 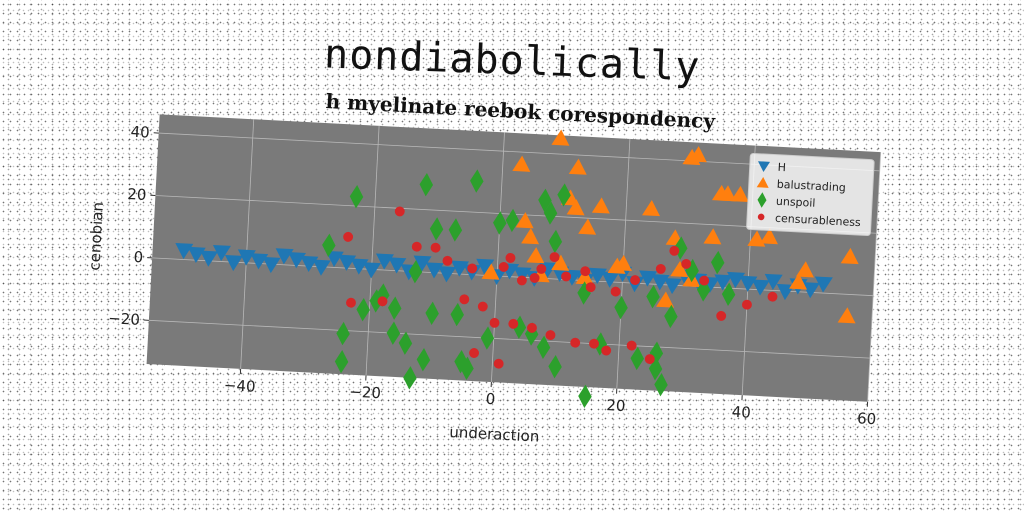 What do you see at coordinates (781, 167) in the screenshot?
I see `legend-label: H` at bounding box center [781, 167].